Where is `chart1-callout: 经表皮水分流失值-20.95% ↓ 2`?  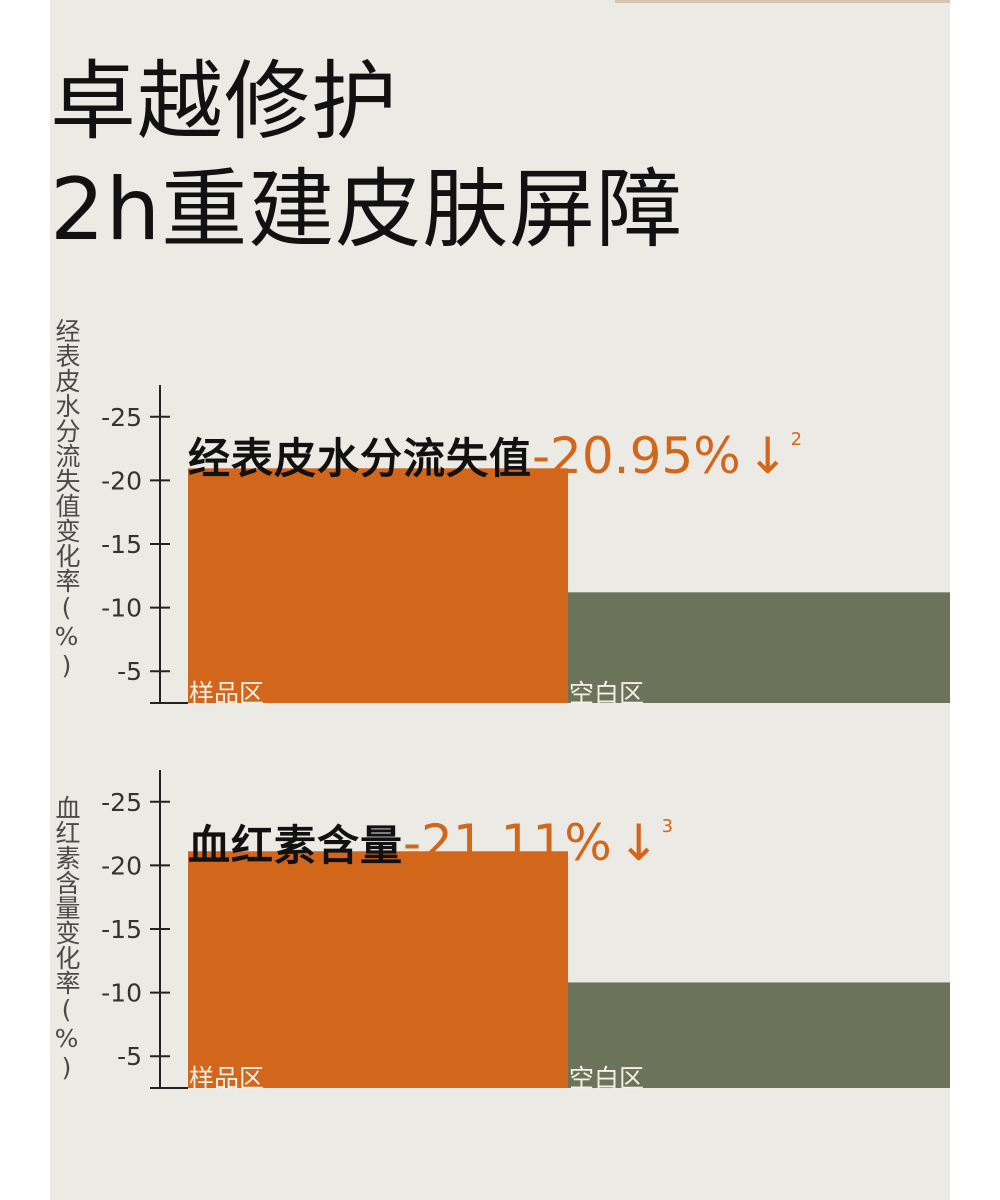 chart1-callout: 经表皮水分流失值-20.95% ↓ 2 is located at coordinates (495, 455).